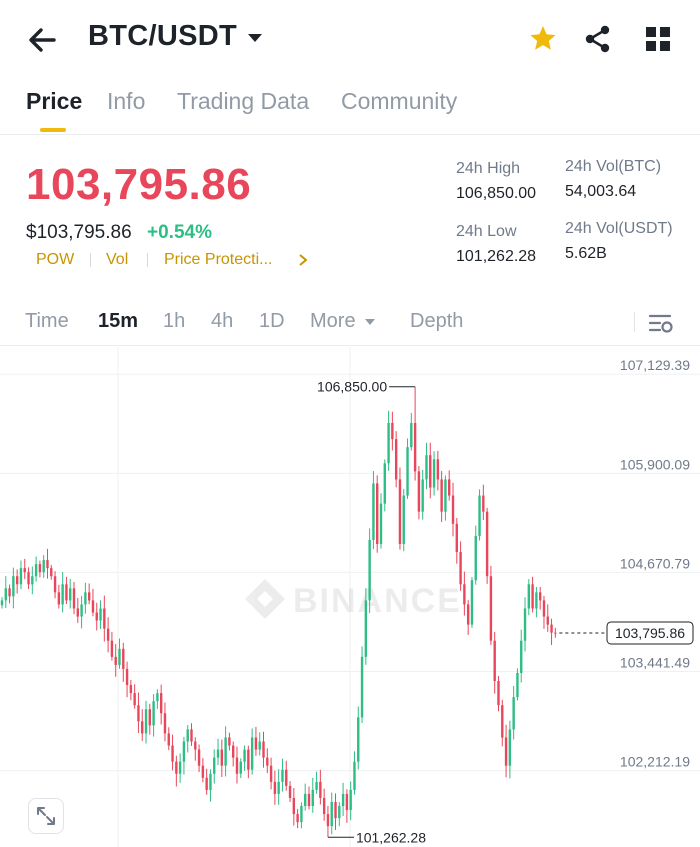 The width and height of the screenshot is (700, 847). What do you see at coordinates (55, 259) in the screenshot?
I see `tag-pow: POW` at bounding box center [55, 259].